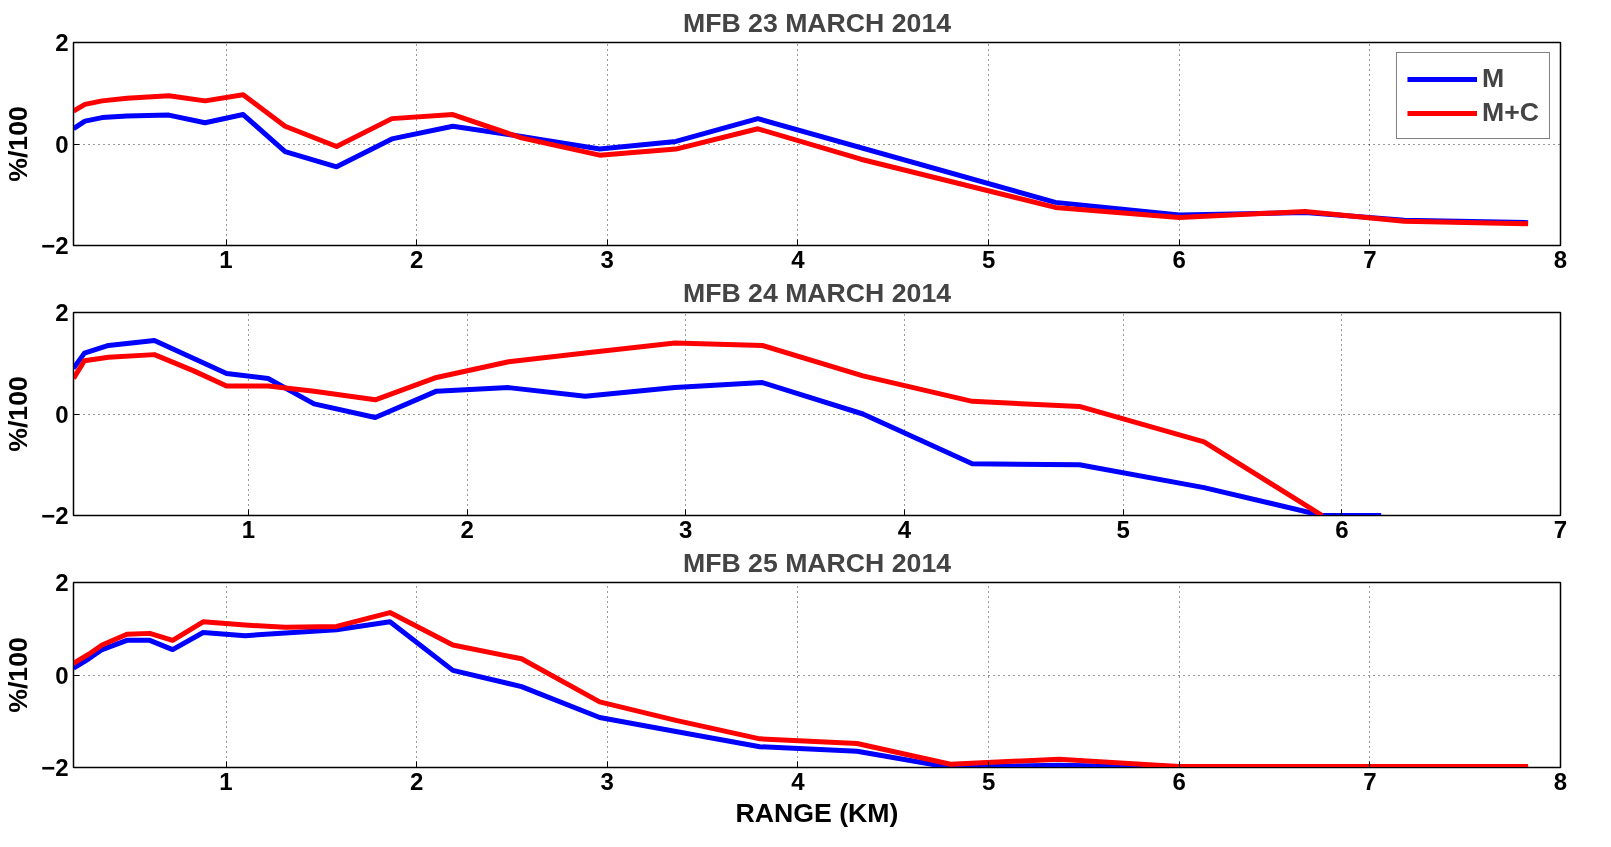 The image size is (1611, 847). What do you see at coordinates (817, 562) in the screenshot?
I see `chart-title: MFB 25 MARCH 2014` at bounding box center [817, 562].